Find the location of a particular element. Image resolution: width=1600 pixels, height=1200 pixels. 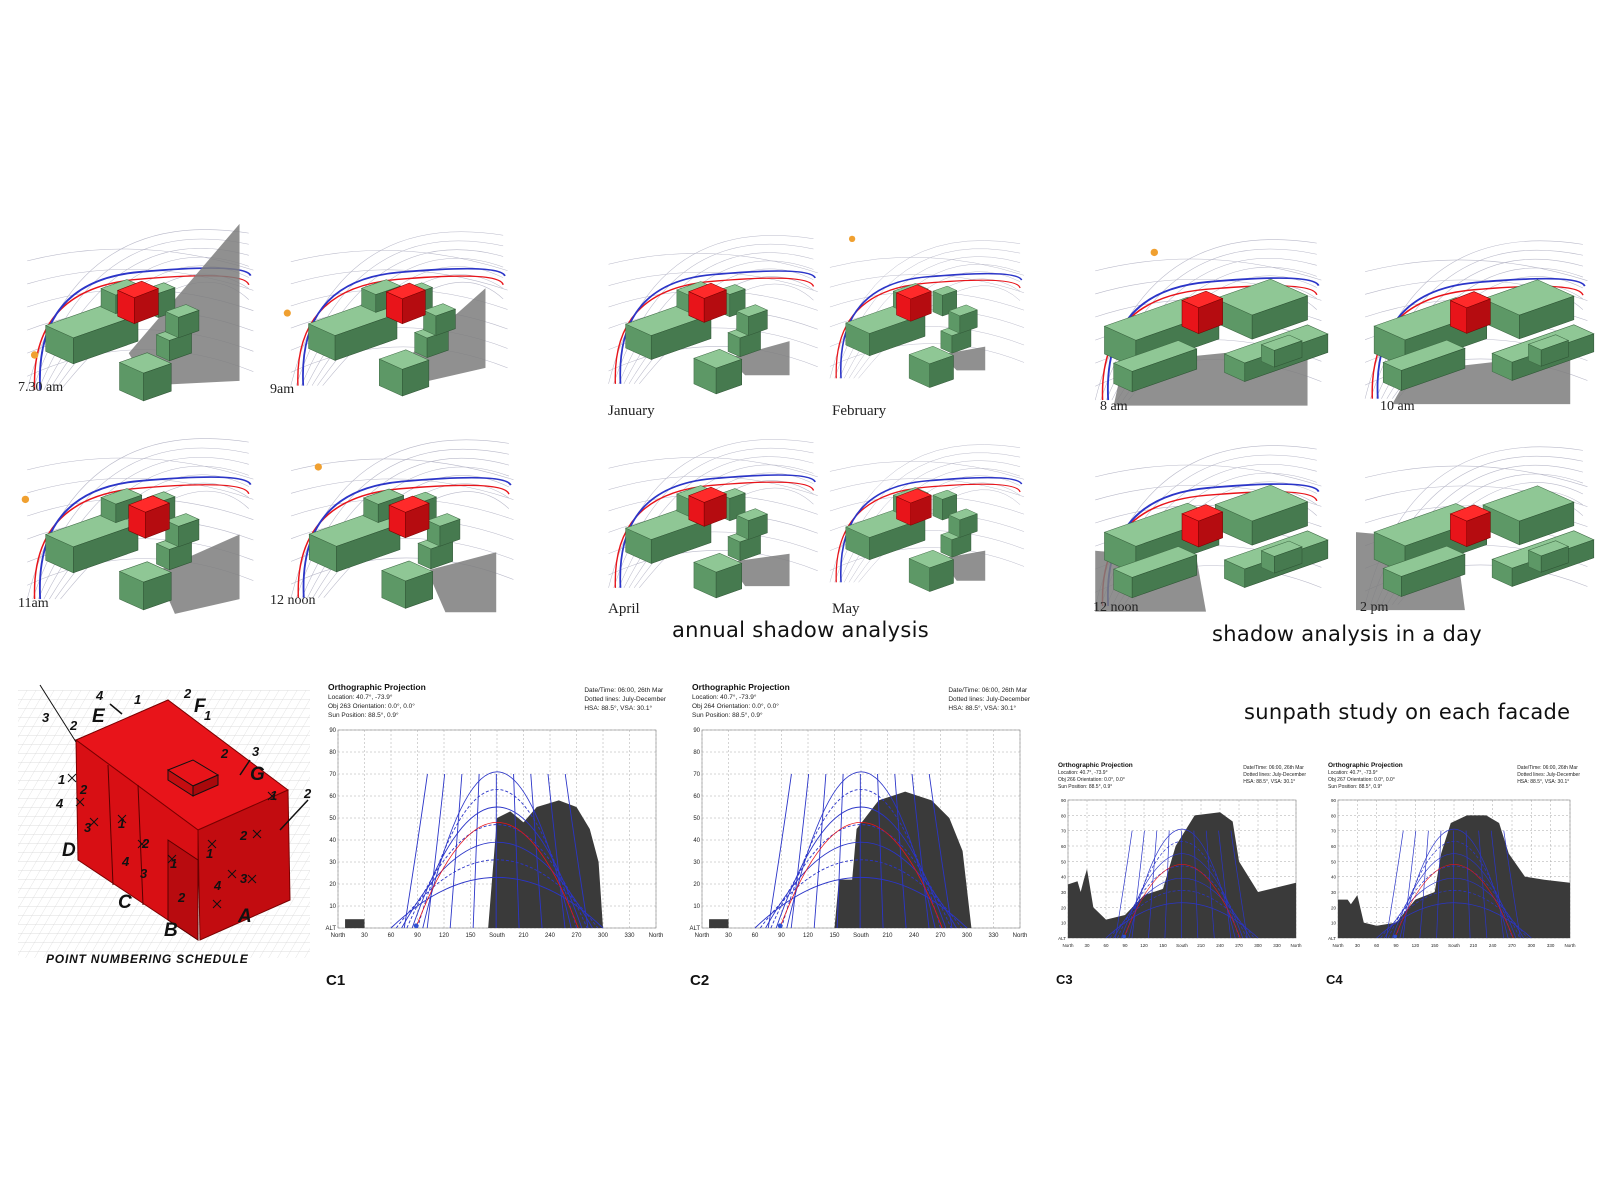

day-study-2pm is located at coordinates (1475, 528).